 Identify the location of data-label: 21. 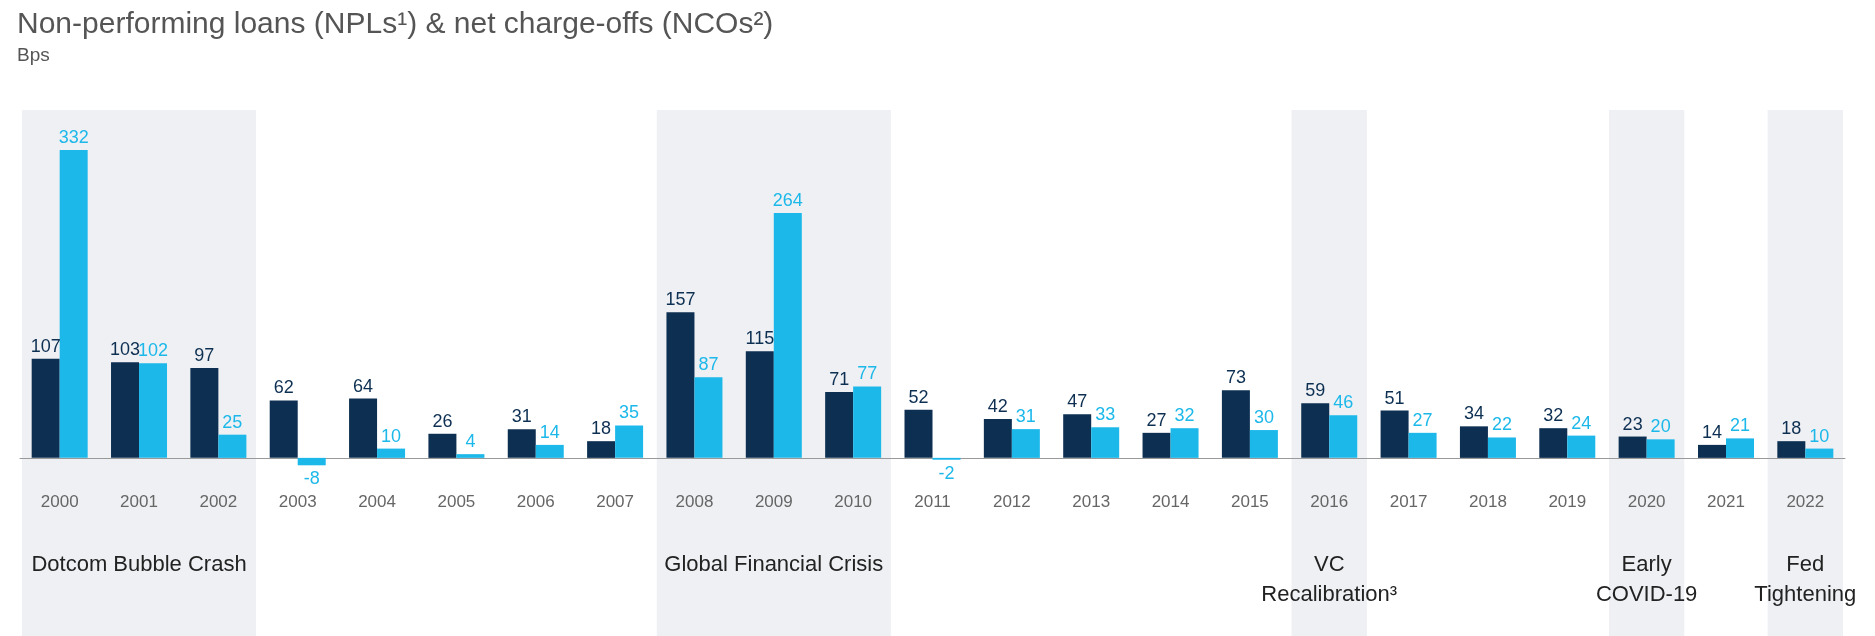
(1739, 425).